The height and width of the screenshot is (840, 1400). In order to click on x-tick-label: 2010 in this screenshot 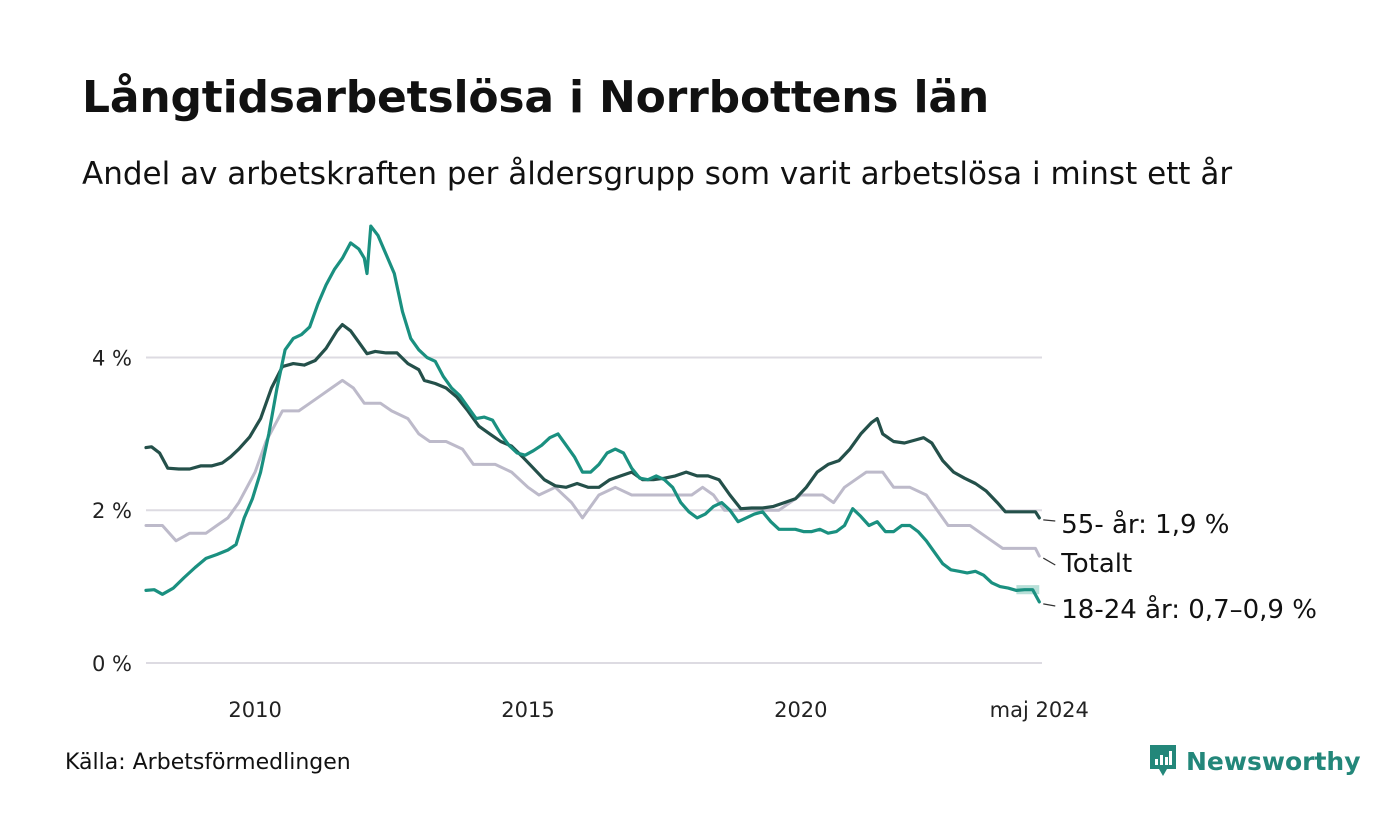, I will do `click(254, 710)`.